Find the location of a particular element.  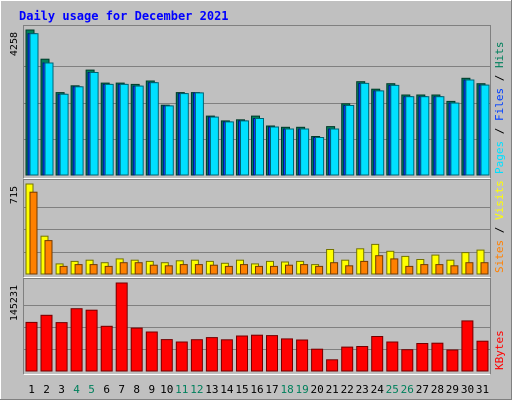

x-tick-label-day-16: 16 is located at coordinates (256, 389).